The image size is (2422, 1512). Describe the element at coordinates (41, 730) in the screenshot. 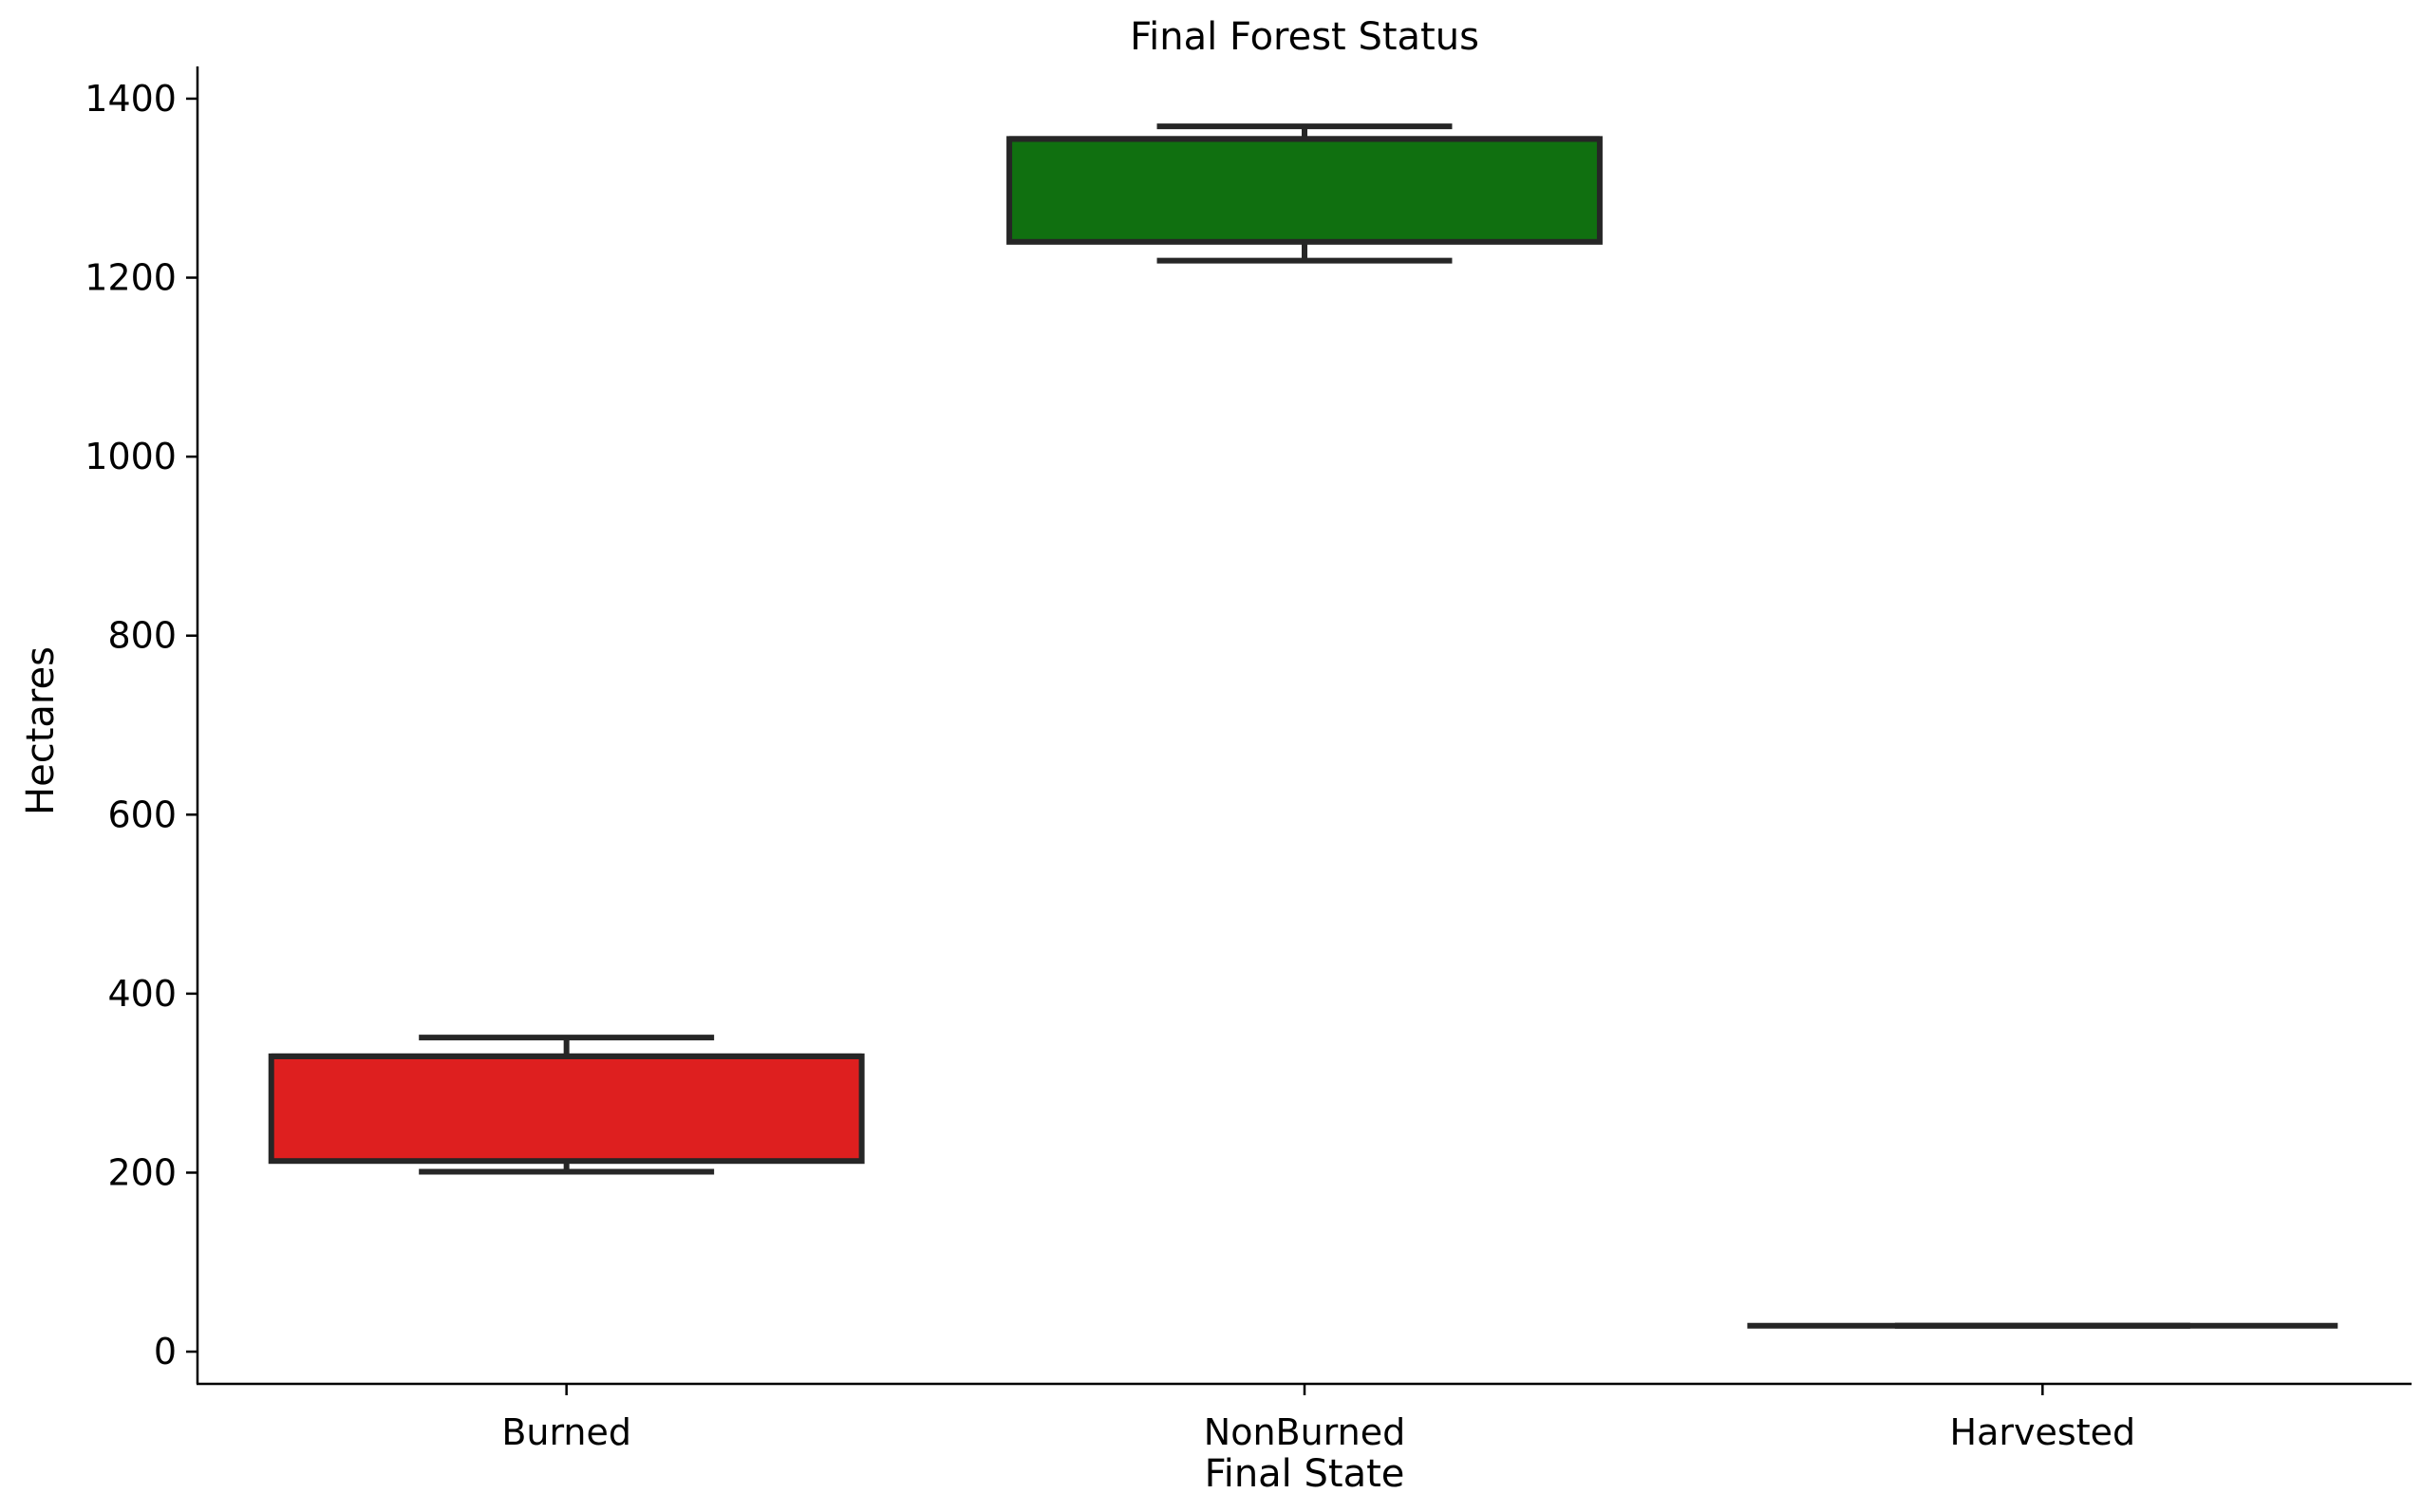

I see `y-axis-label: Hectares` at that location.